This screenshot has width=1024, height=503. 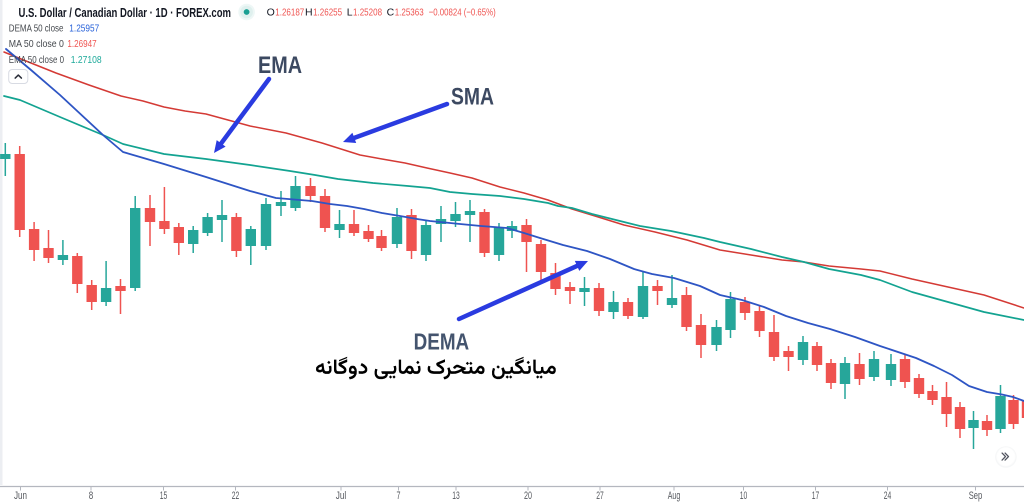 I want to click on svg-text: 8, so click(x=91, y=496).